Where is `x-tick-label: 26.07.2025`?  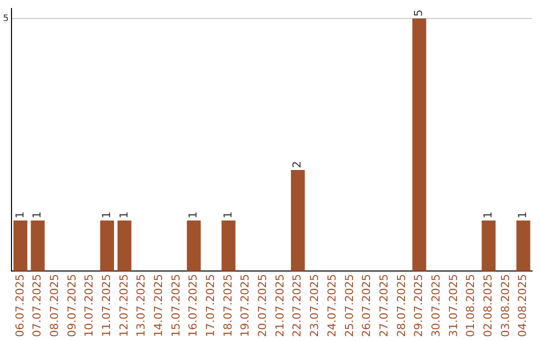 x-tick-label: 26.07.2025 is located at coordinates (367, 306).